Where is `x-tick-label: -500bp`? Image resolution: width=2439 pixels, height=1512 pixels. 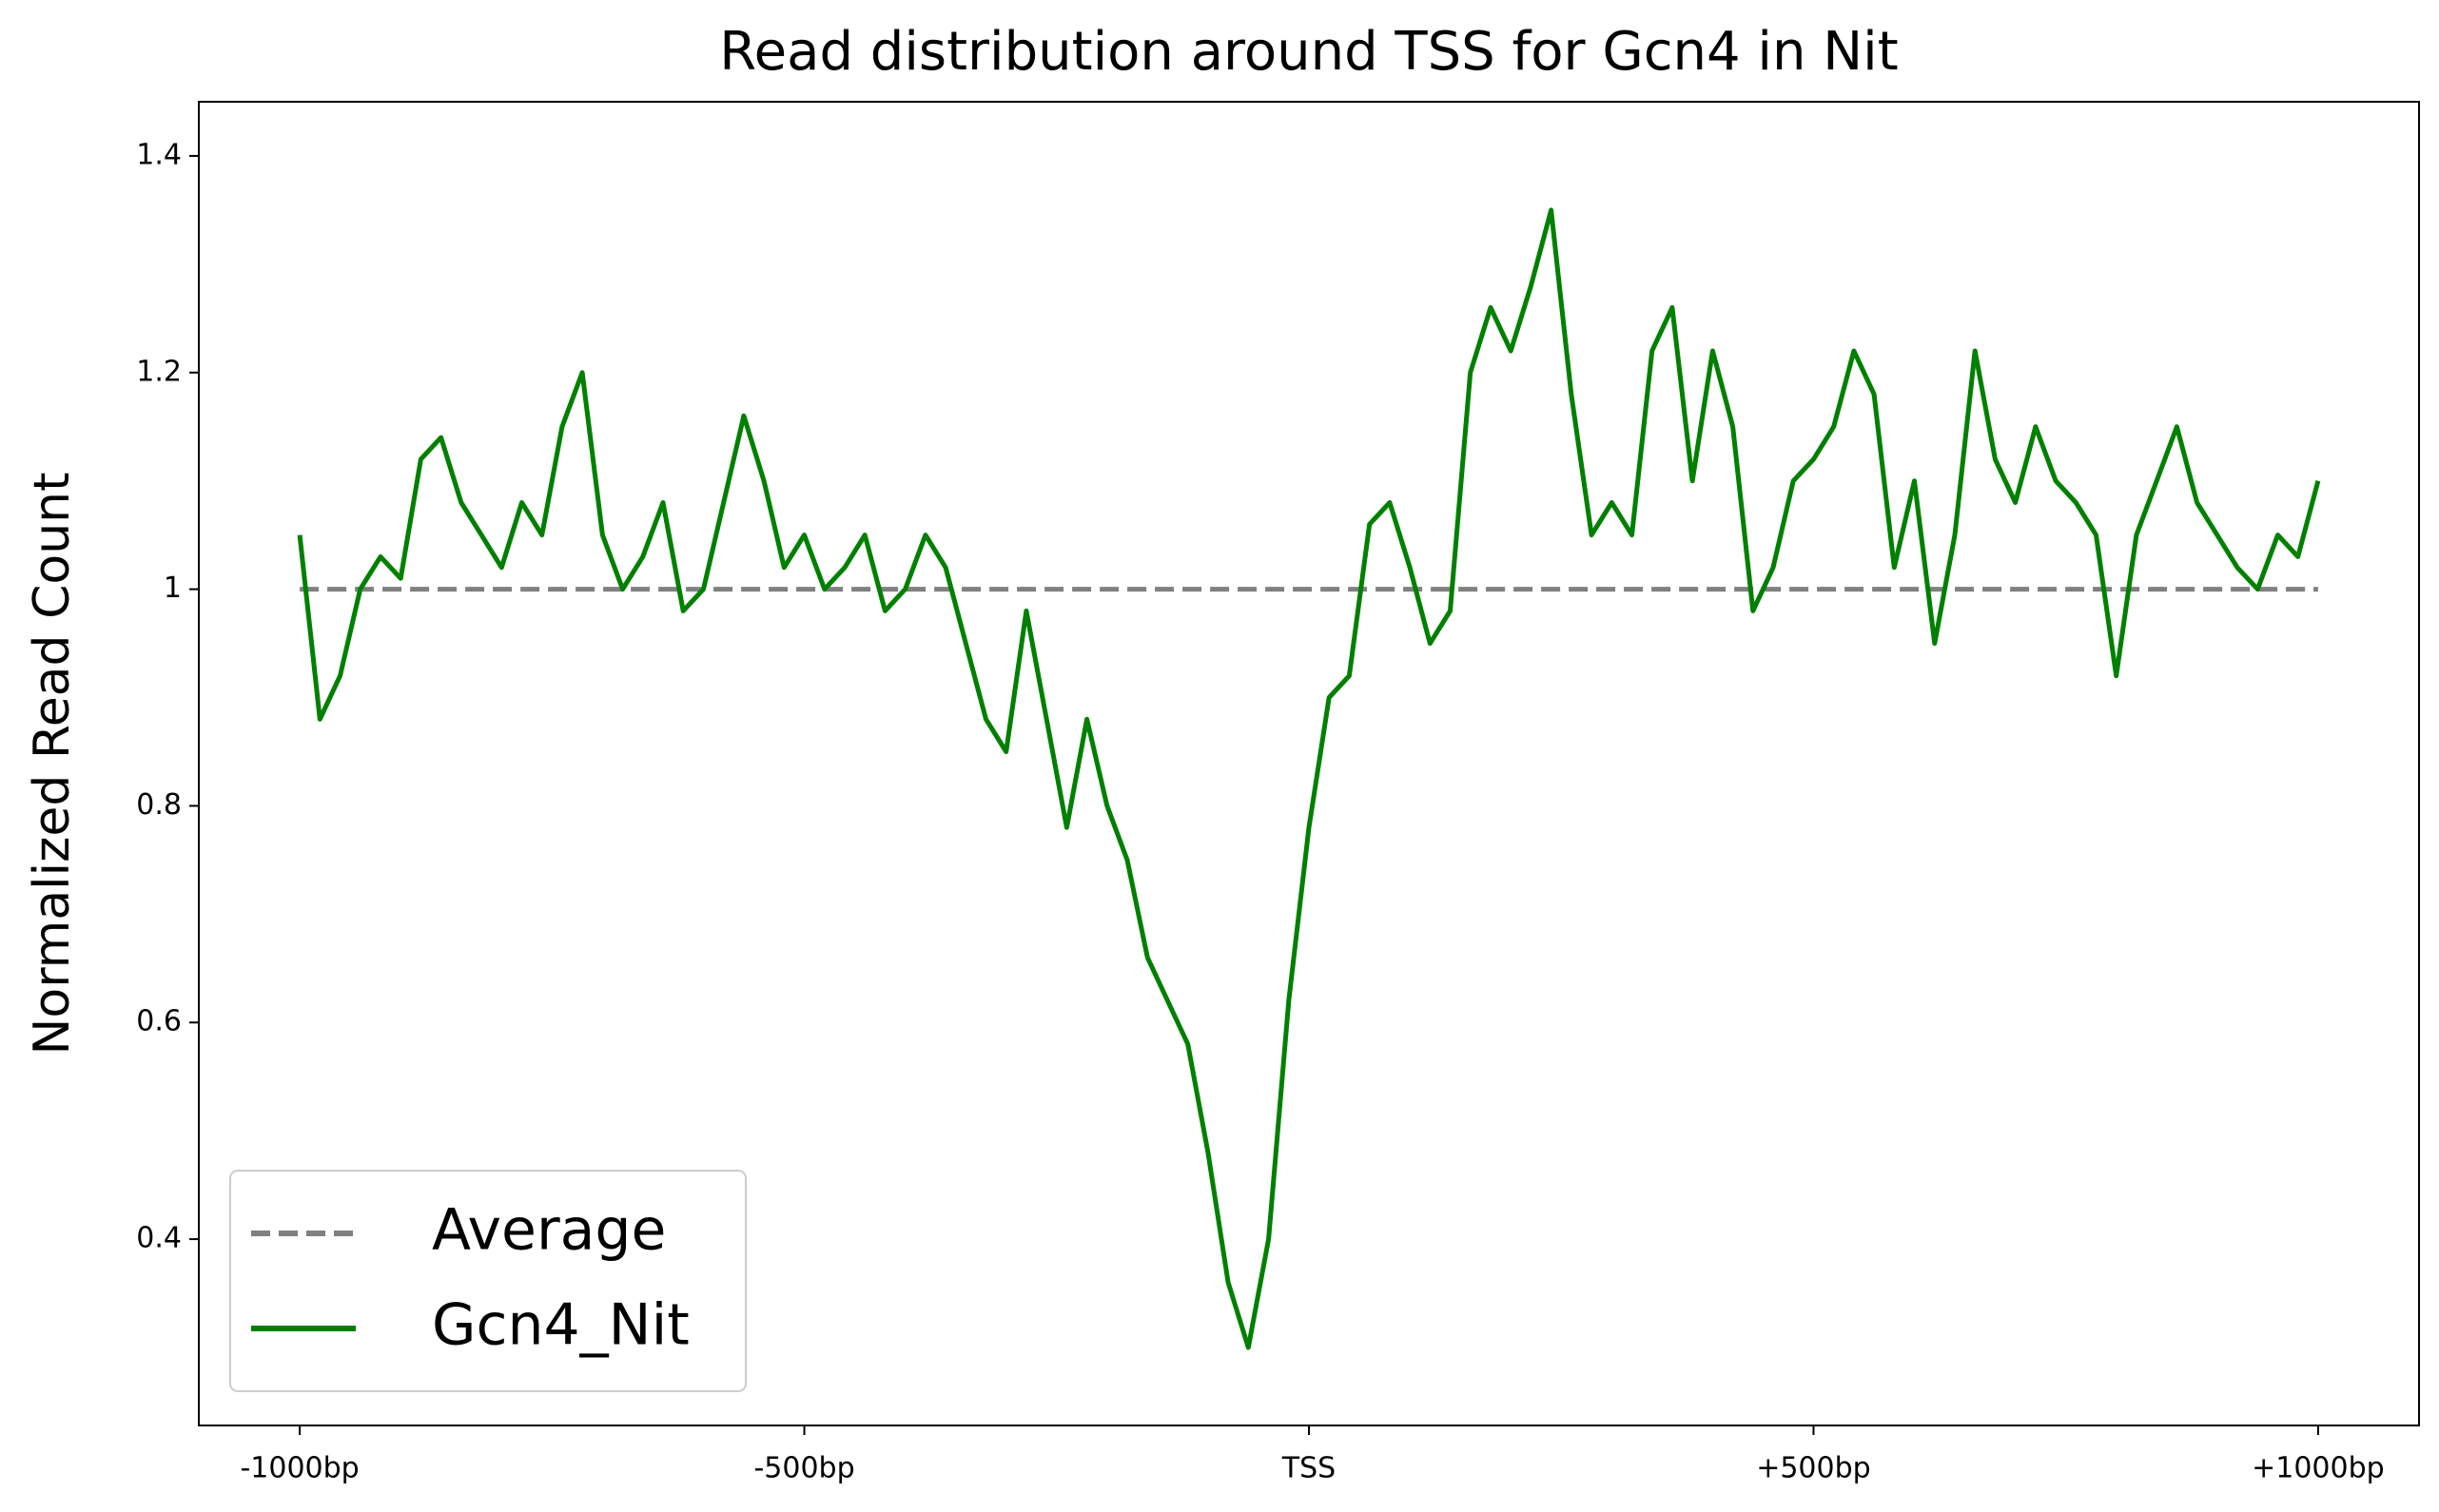
x-tick-label: -500bp is located at coordinates (803, 1469).